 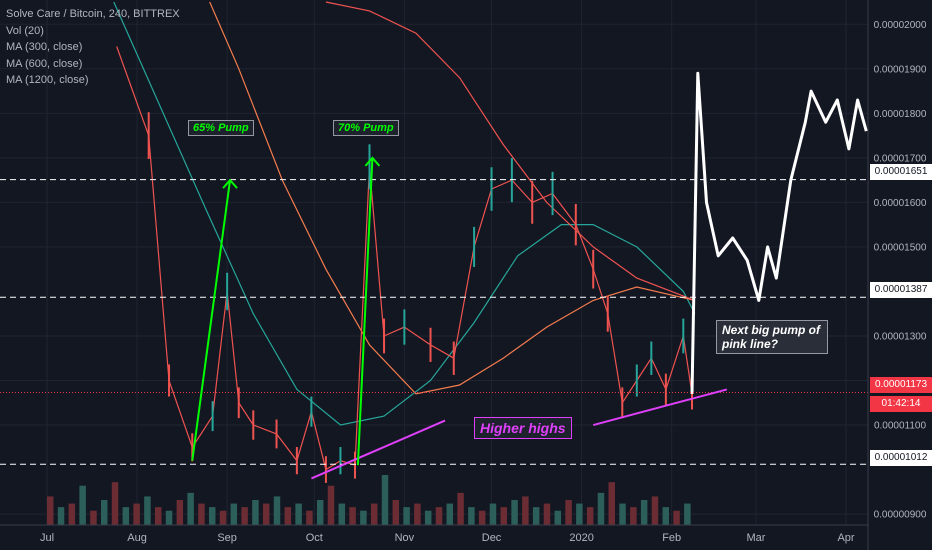 What do you see at coordinates (901, 458) in the screenshot?
I see `level-tag-1012: 0.00001012` at bounding box center [901, 458].